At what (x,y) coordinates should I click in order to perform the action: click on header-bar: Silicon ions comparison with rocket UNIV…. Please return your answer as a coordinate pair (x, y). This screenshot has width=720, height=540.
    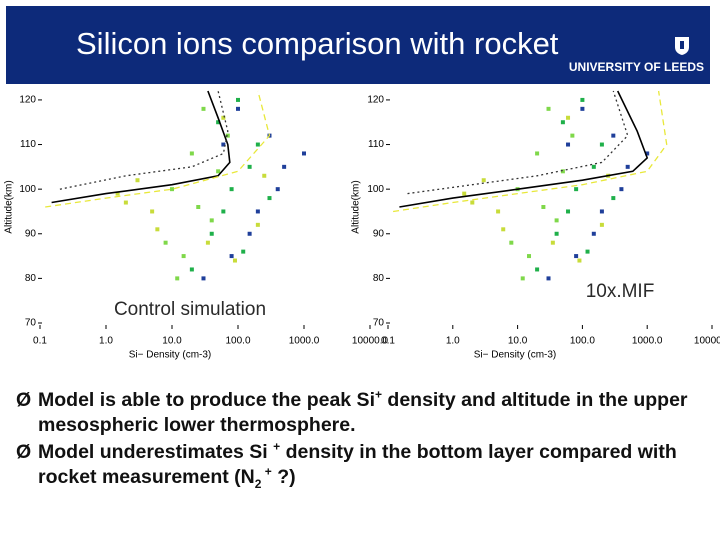
    Looking at the image, I should click on (358, 45).